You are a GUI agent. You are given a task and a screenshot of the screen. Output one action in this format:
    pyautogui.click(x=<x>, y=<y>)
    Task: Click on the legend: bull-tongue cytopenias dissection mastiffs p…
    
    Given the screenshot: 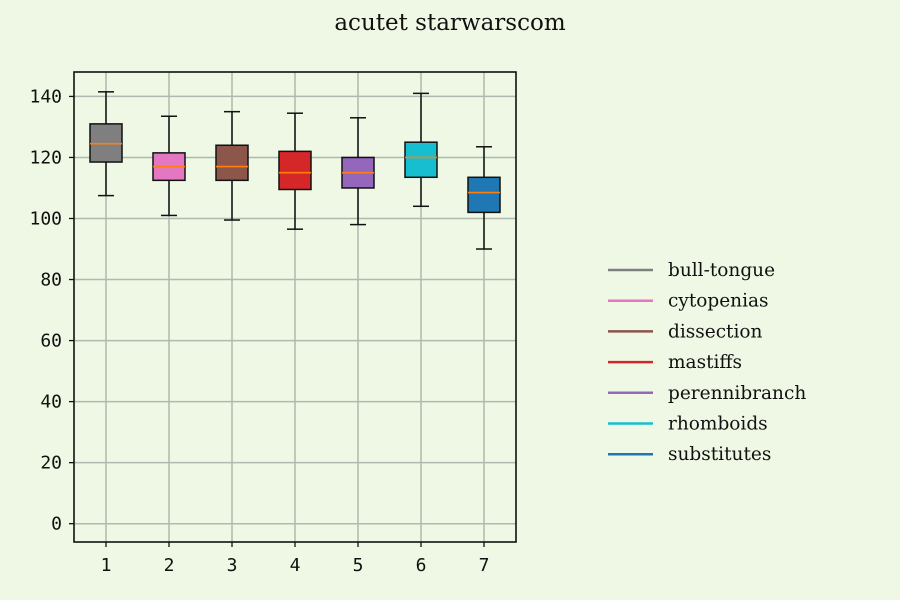 What is the action you would take?
    pyautogui.click(x=707, y=362)
    